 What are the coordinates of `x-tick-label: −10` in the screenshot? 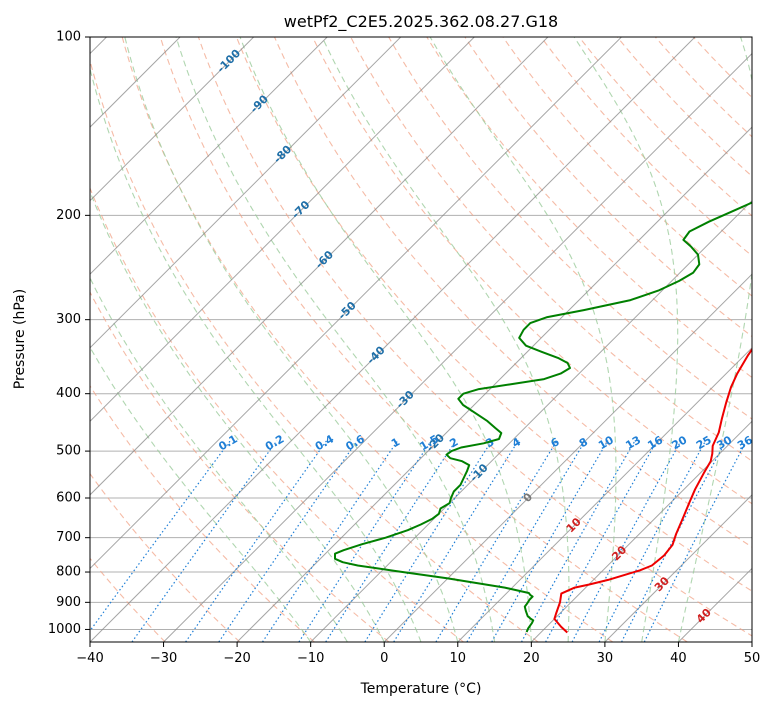 It's located at (310, 658).